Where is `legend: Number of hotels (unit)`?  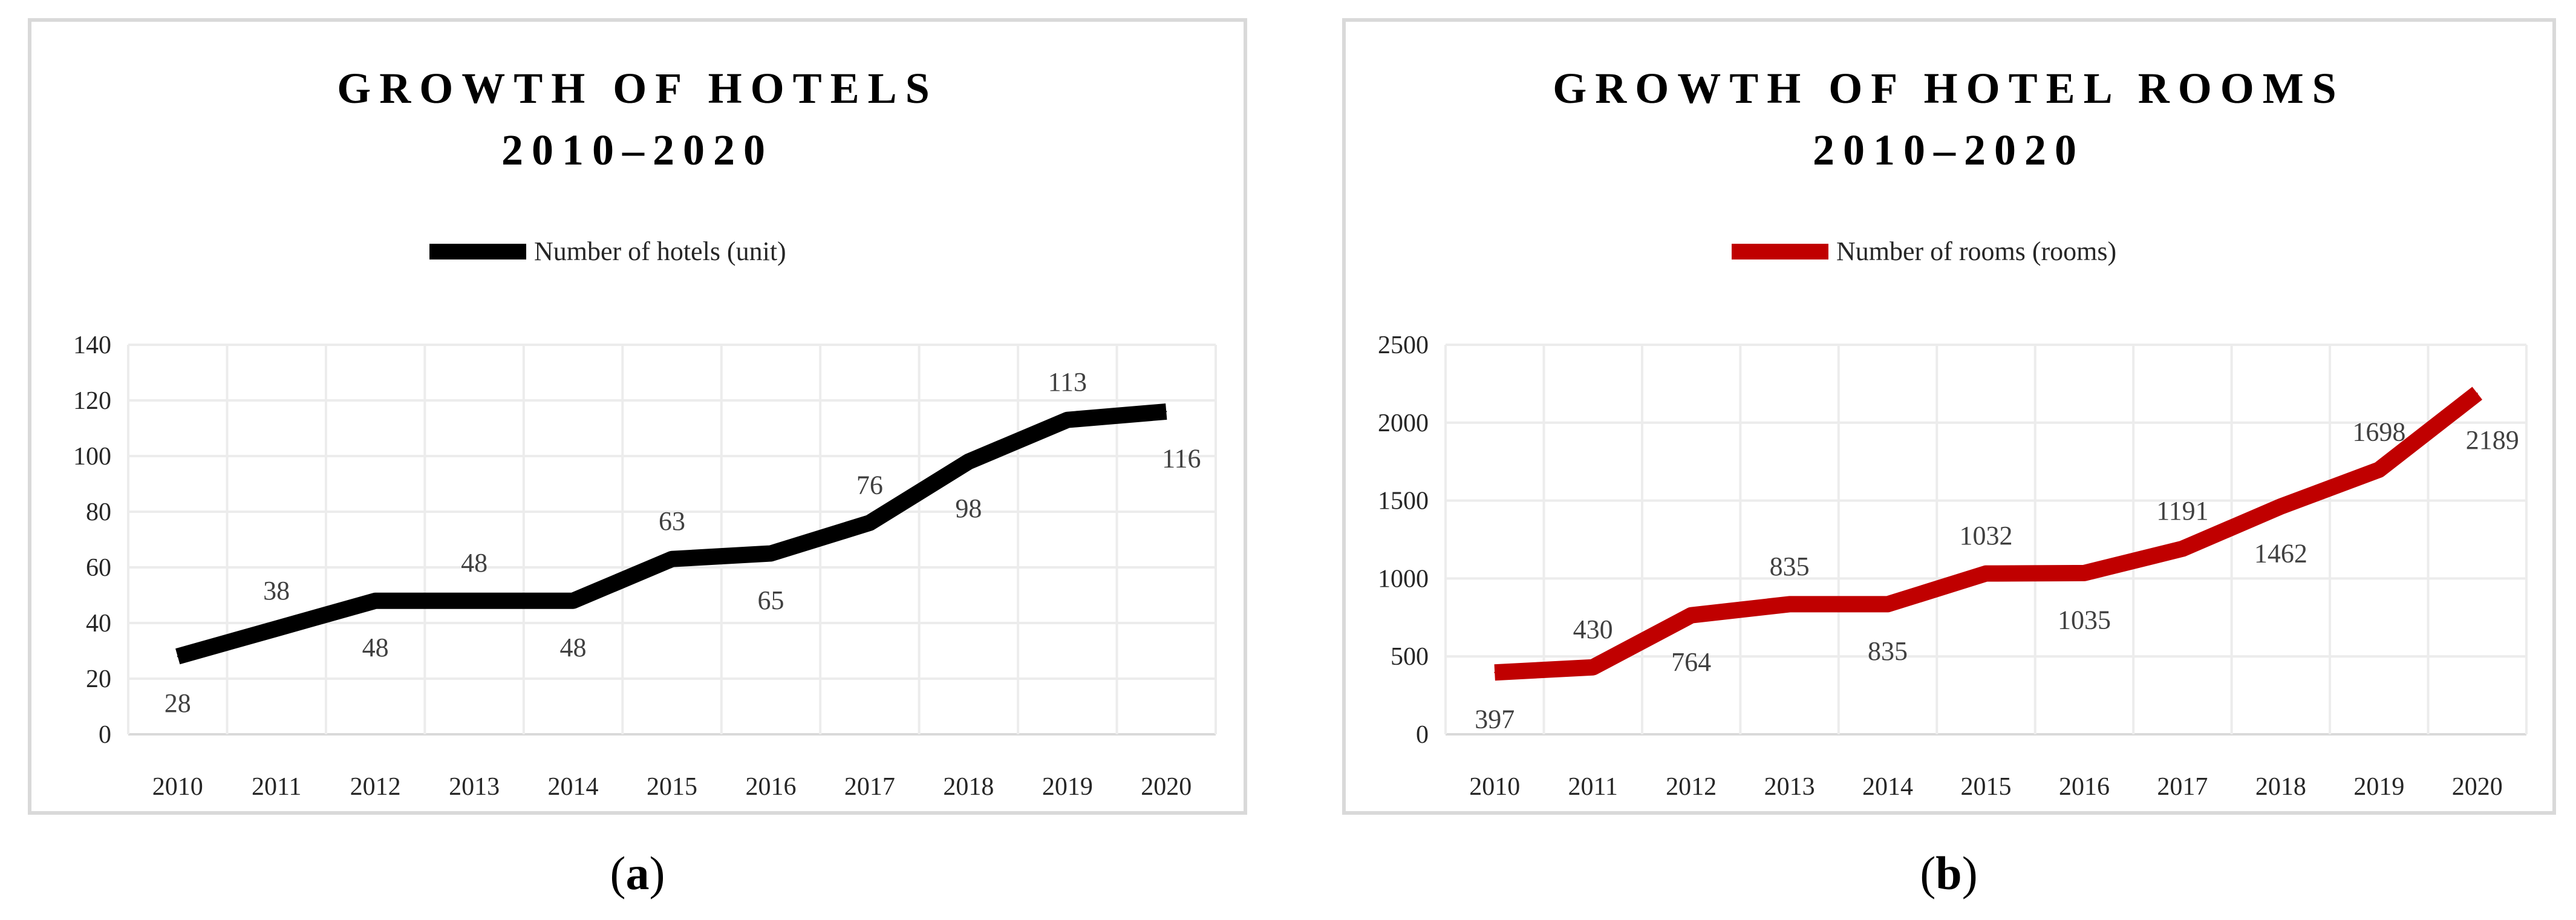 legend: Number of hotels (unit) is located at coordinates (607, 252).